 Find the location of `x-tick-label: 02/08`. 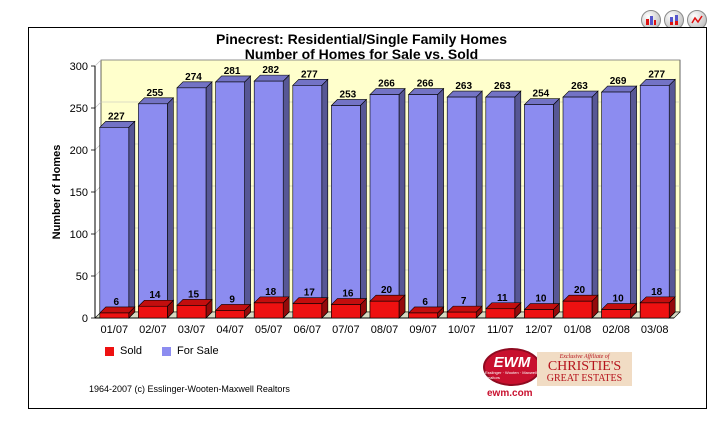

x-tick-label: 02/08 is located at coordinates (616, 330).